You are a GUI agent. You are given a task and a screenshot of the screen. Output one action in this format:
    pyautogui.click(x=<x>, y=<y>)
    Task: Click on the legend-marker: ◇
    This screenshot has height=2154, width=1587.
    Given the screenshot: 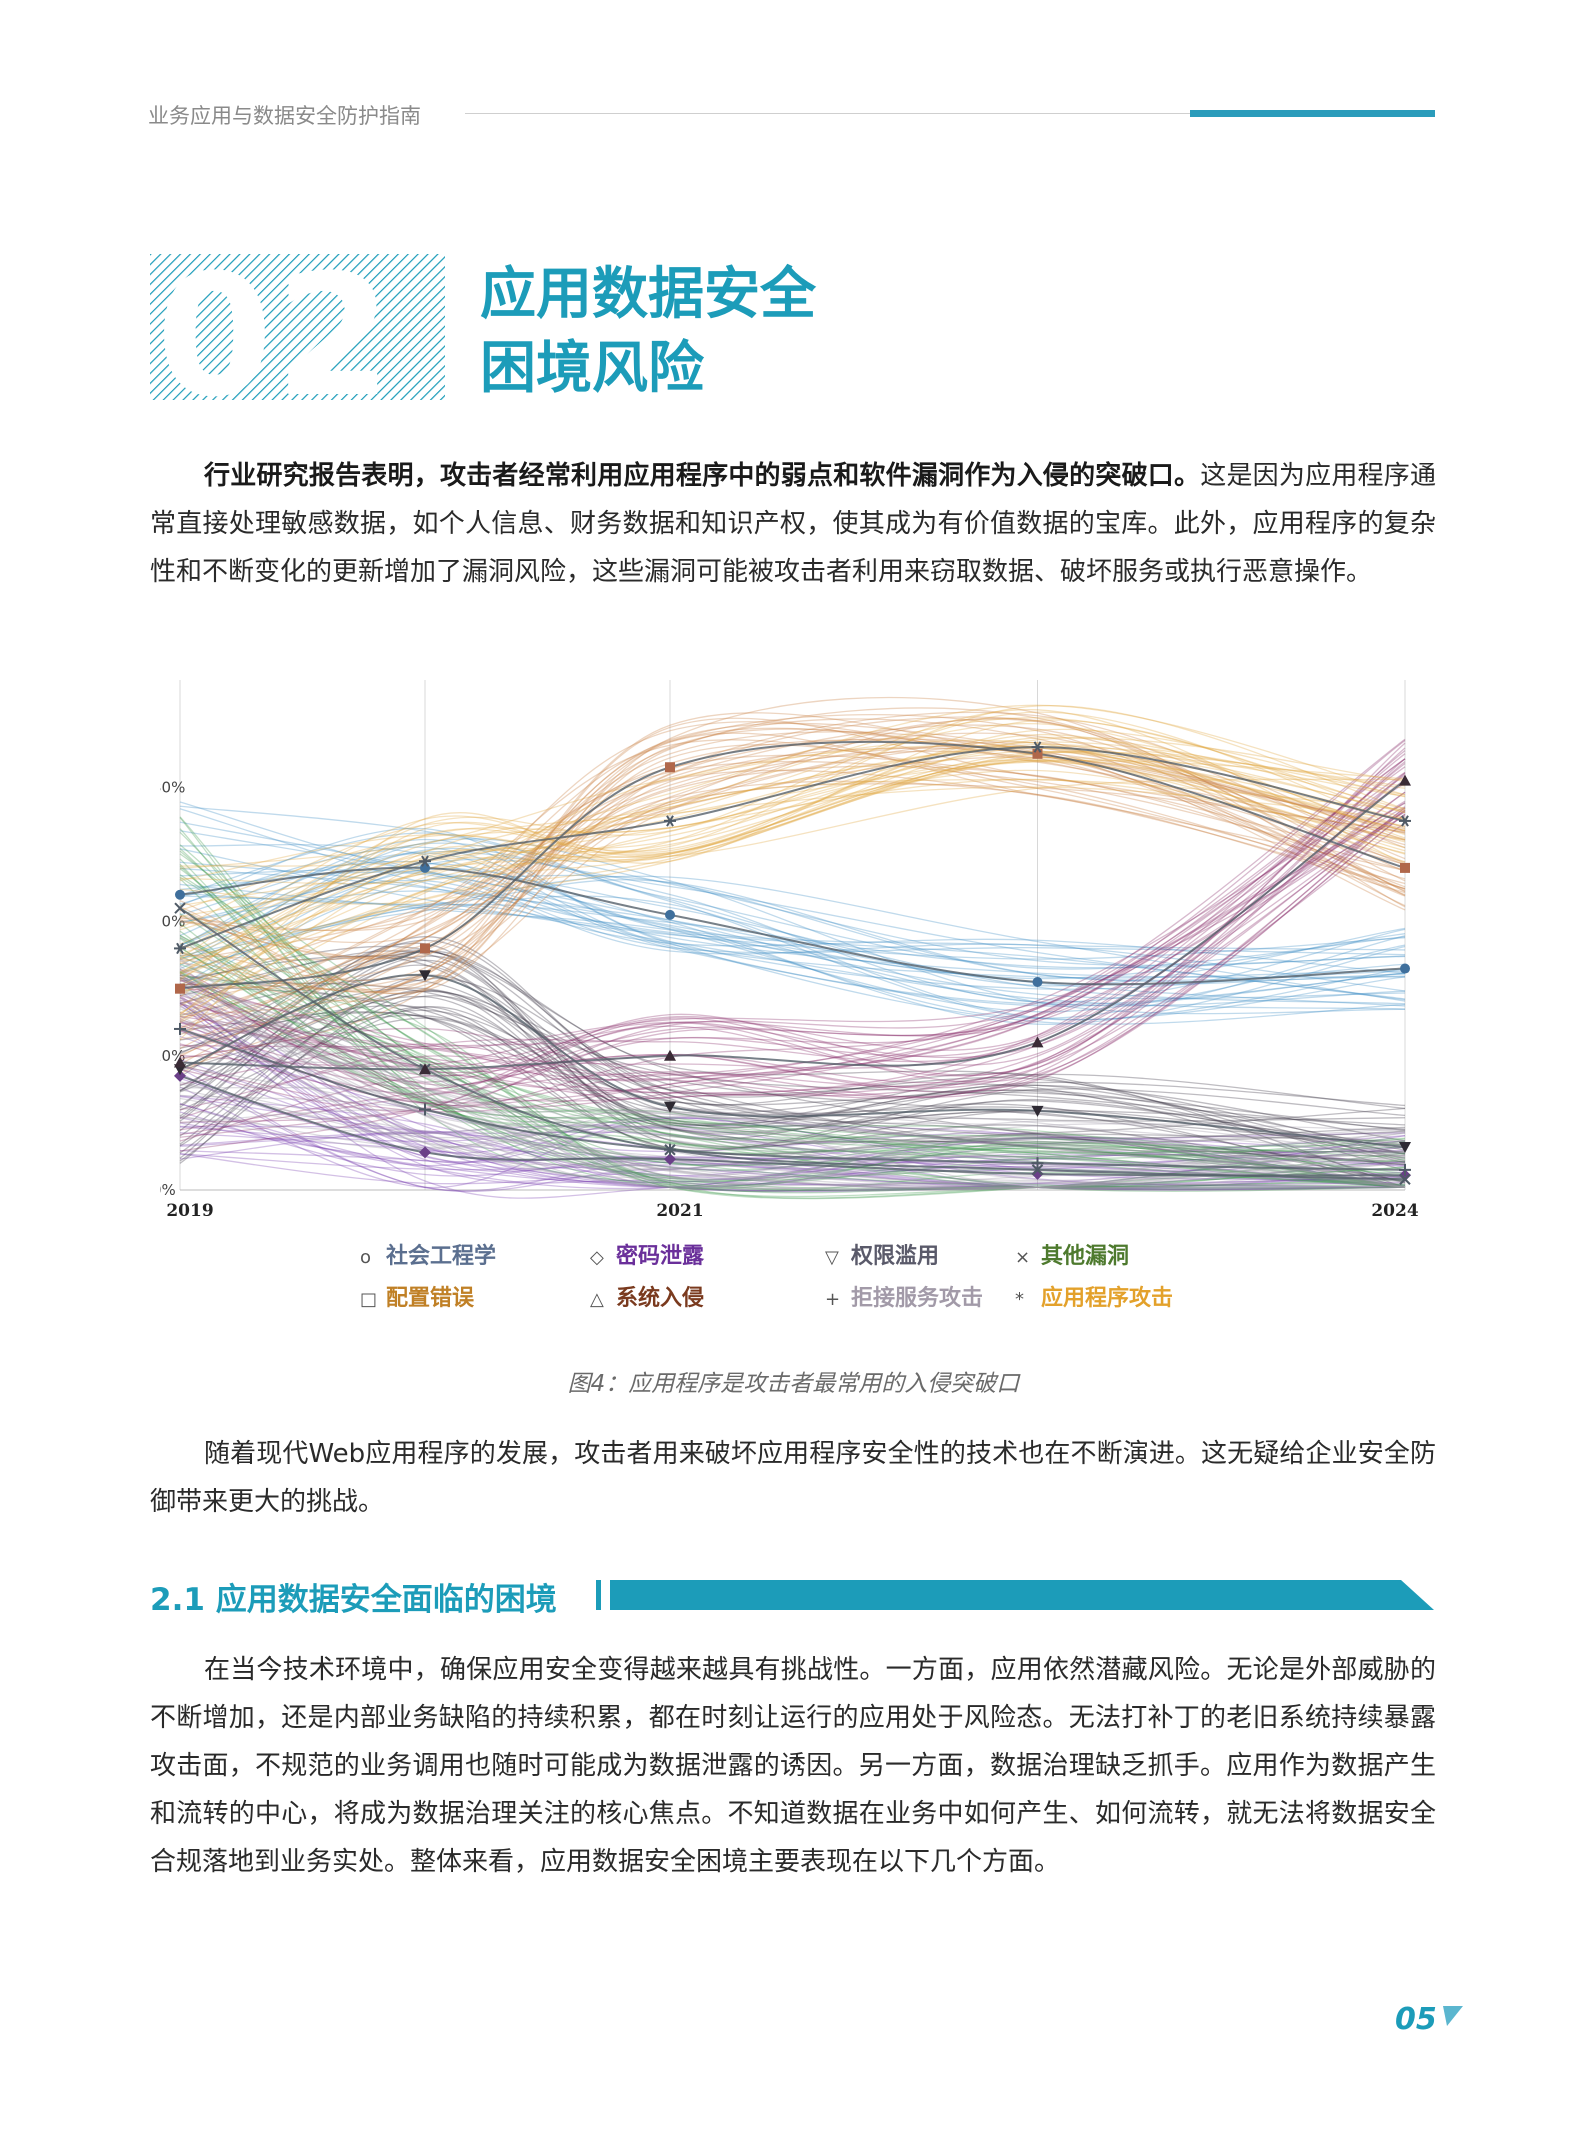 What is the action you would take?
    pyautogui.click(x=597, y=1257)
    